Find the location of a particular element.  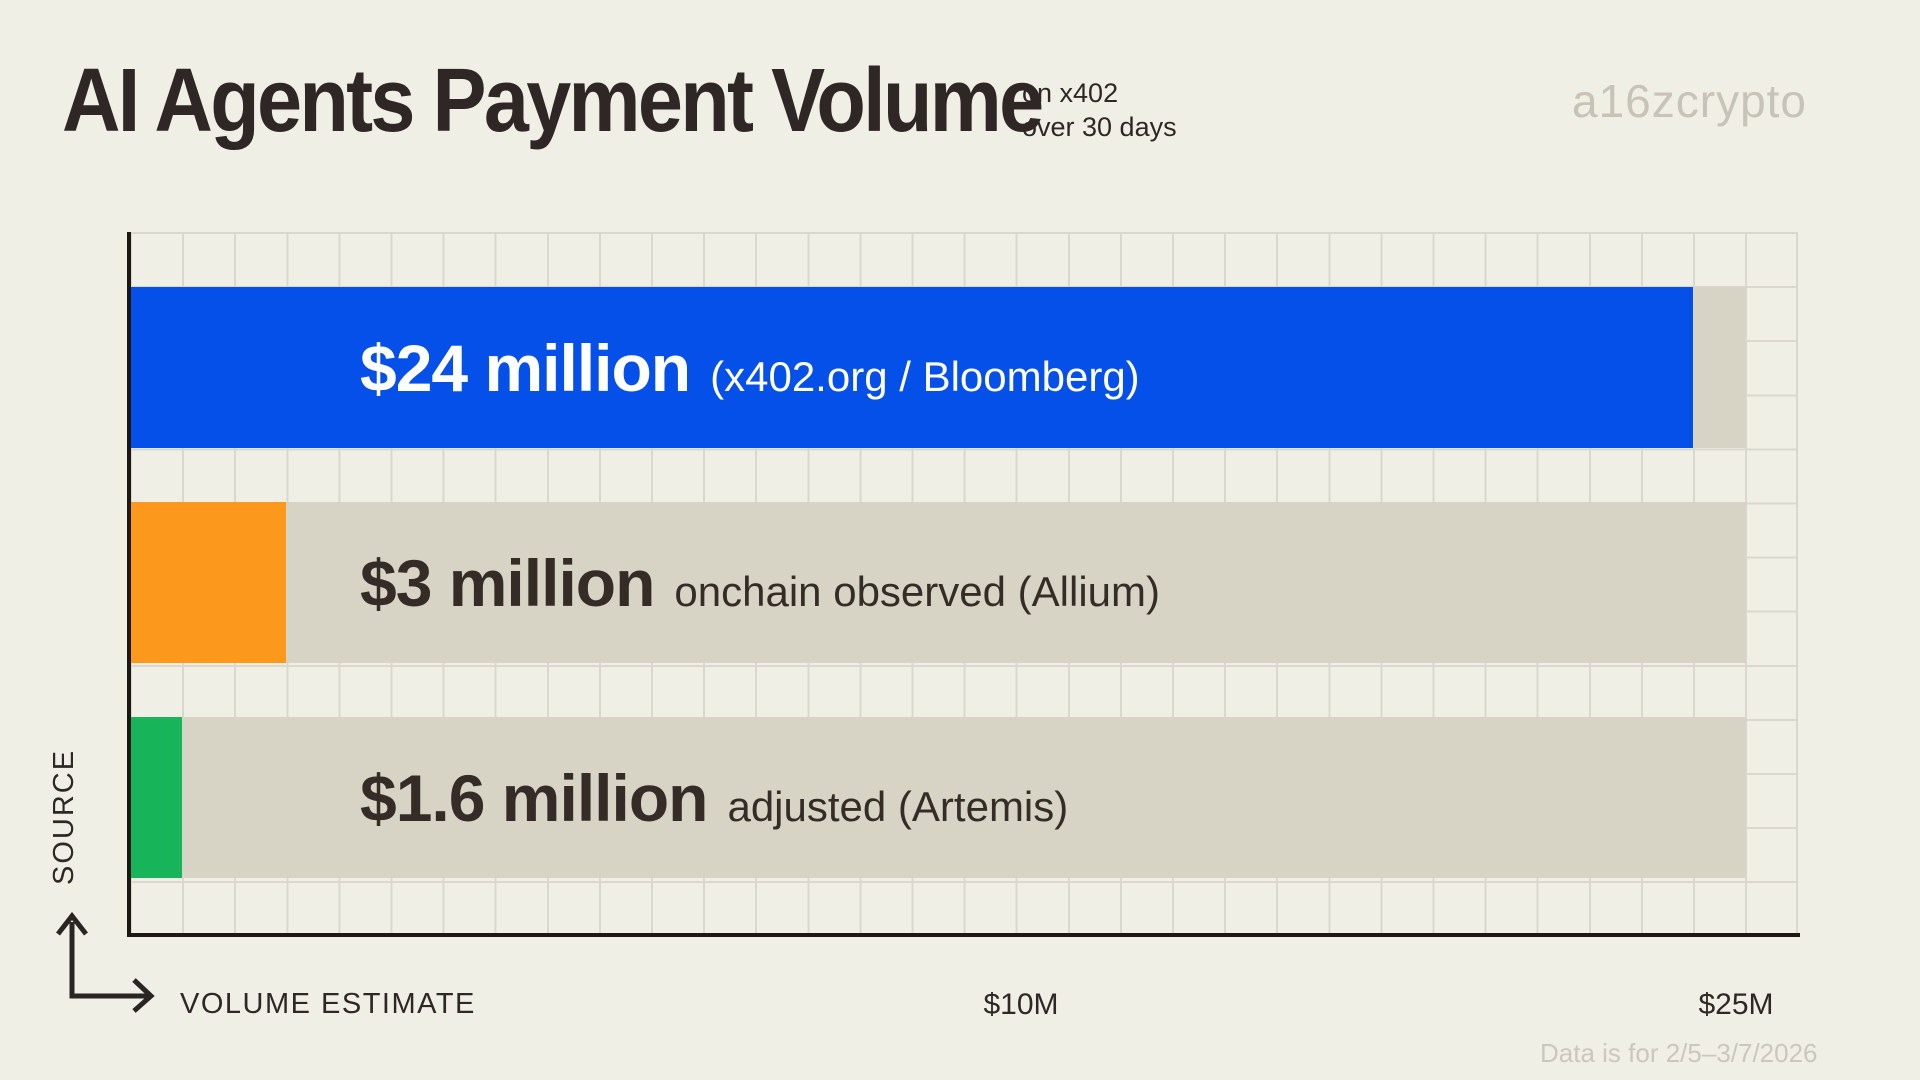

bar-source-label: onchain observed (Allium) is located at coordinates (917, 591).